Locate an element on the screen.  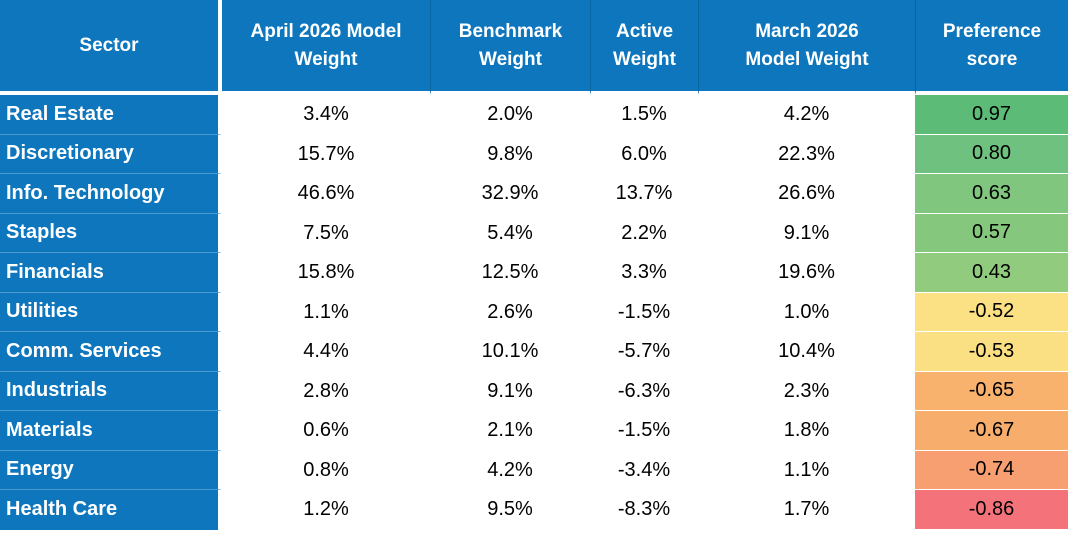
preference-score-cell: -0.67 is located at coordinates (991, 431).